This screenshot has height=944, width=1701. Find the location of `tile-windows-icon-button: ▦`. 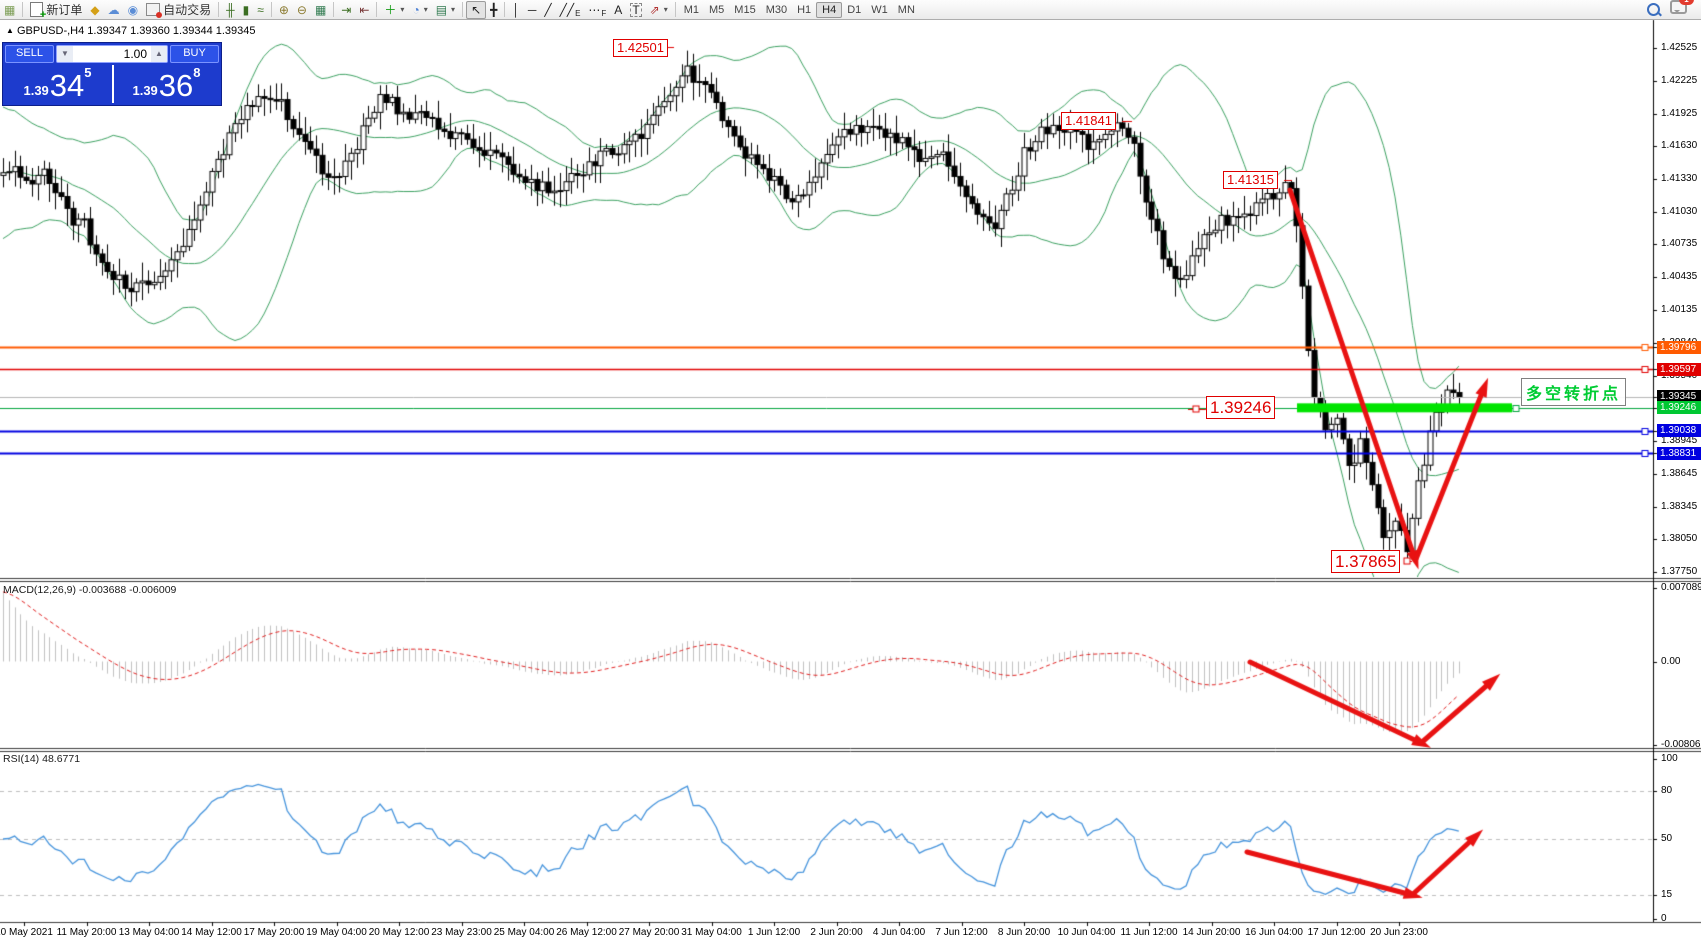

tile-windows-icon-button: ▦ is located at coordinates (320, 10).